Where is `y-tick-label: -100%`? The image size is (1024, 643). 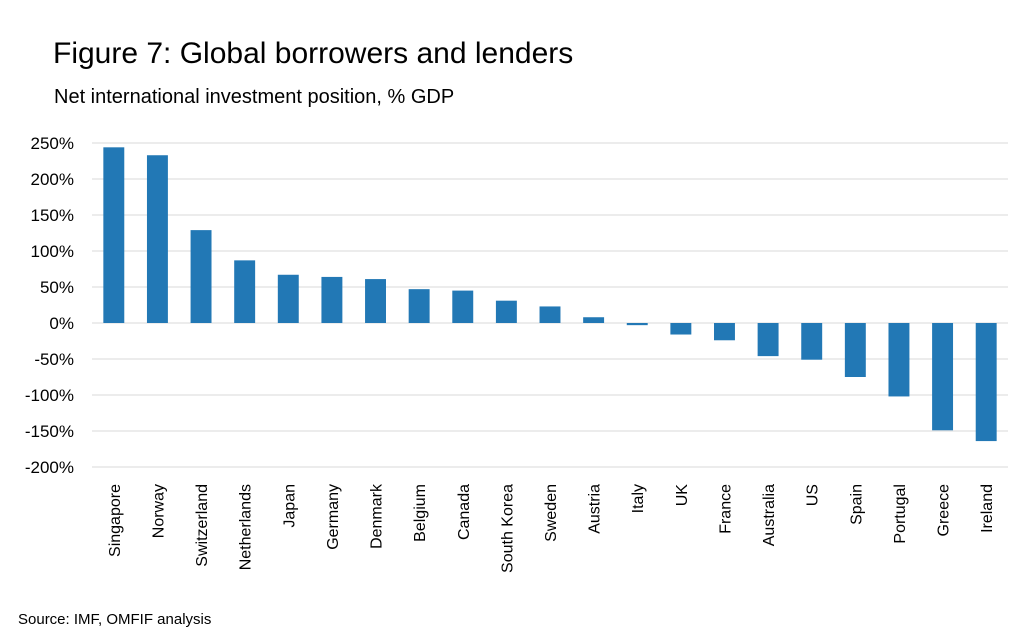 y-tick-label: -100% is located at coordinates (49, 395).